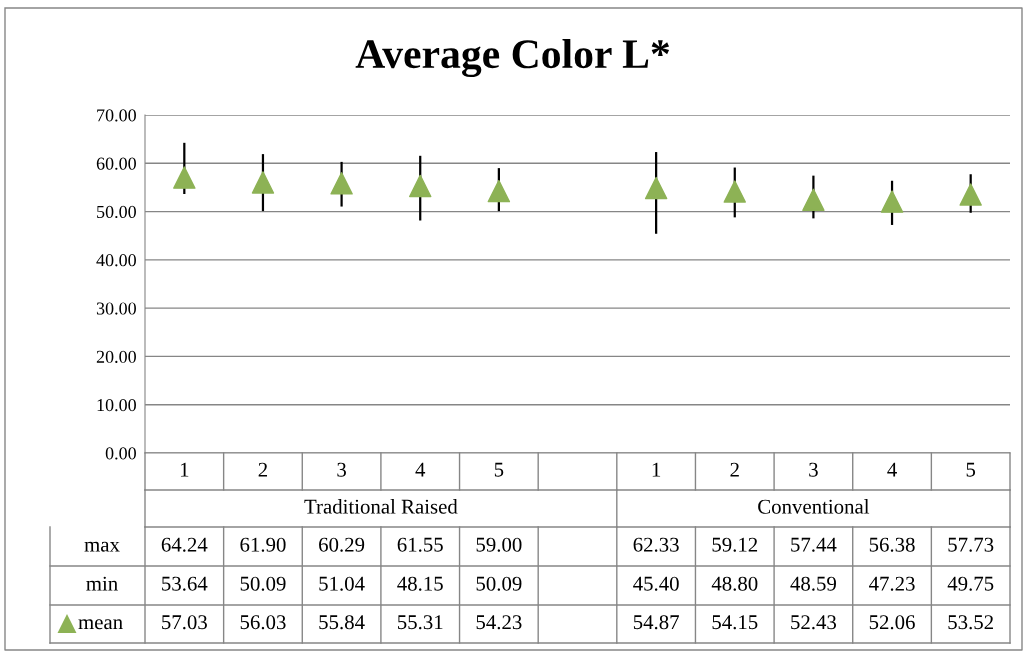 This screenshot has width=1026, height=652. I want to click on y-tick-label: 20.00, so click(116, 356).